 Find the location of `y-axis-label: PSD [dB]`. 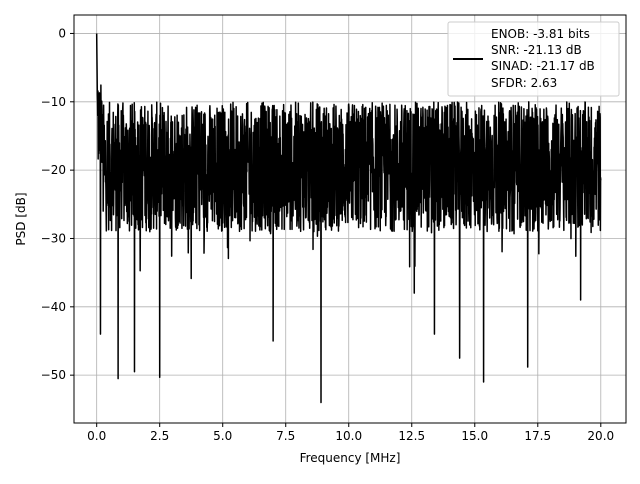

y-axis-label: PSD [dB] is located at coordinates (21, 218).